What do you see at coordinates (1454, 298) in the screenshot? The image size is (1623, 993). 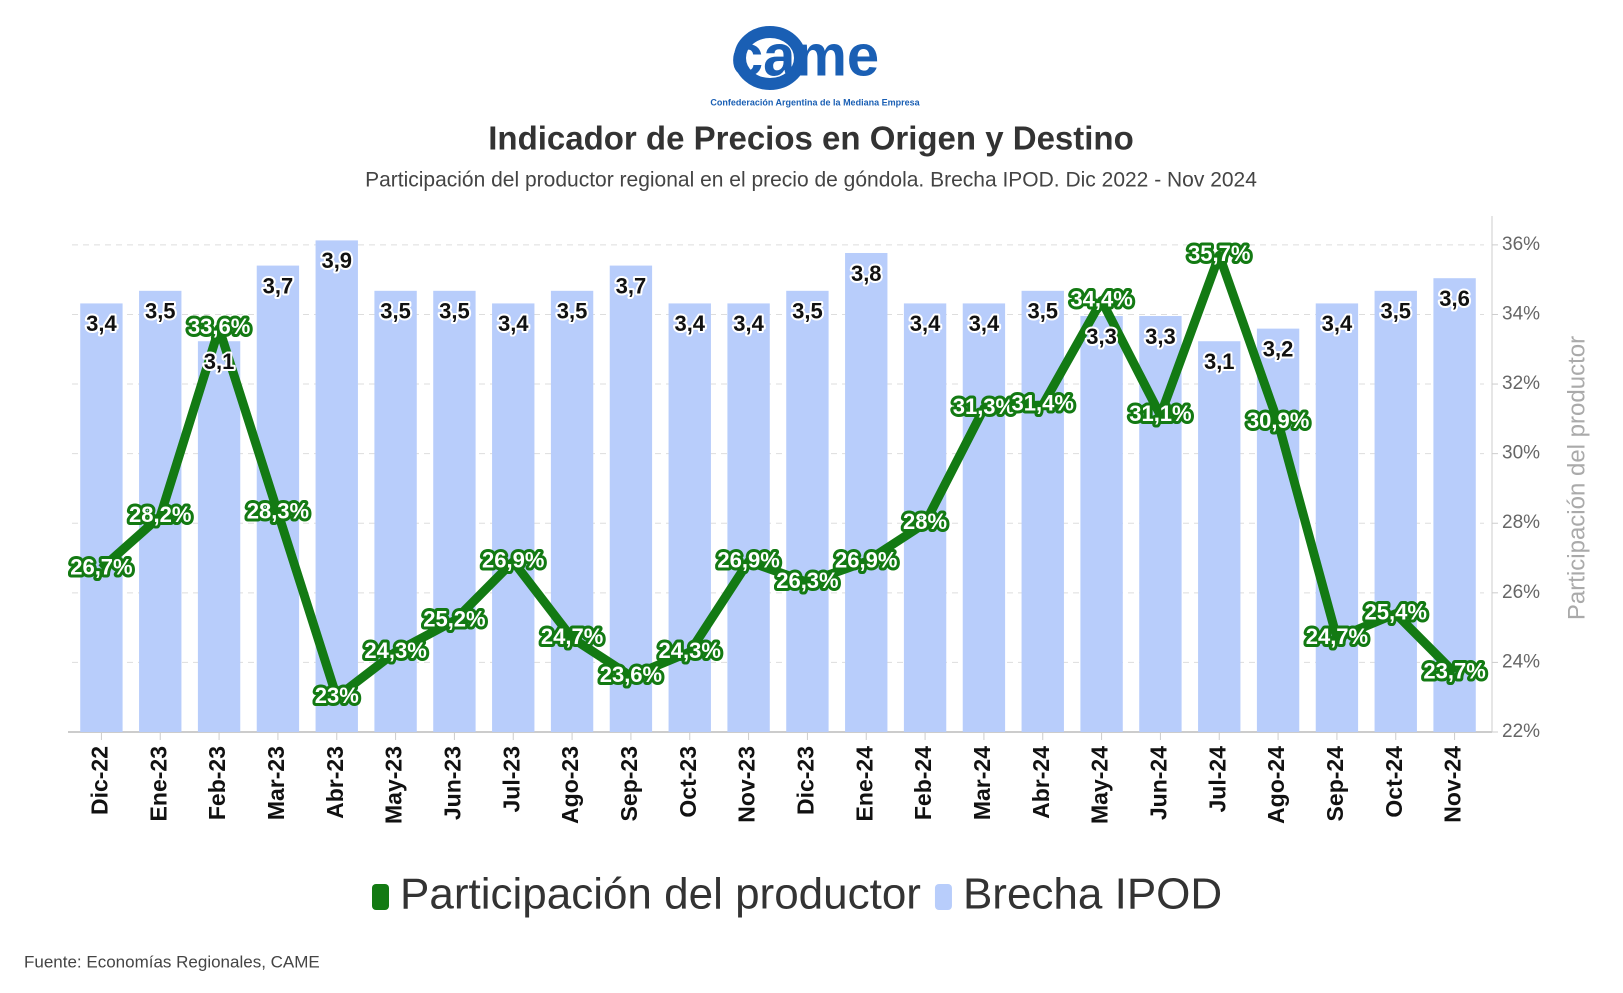 I see `bar-value-label: 3,6` at bounding box center [1454, 298].